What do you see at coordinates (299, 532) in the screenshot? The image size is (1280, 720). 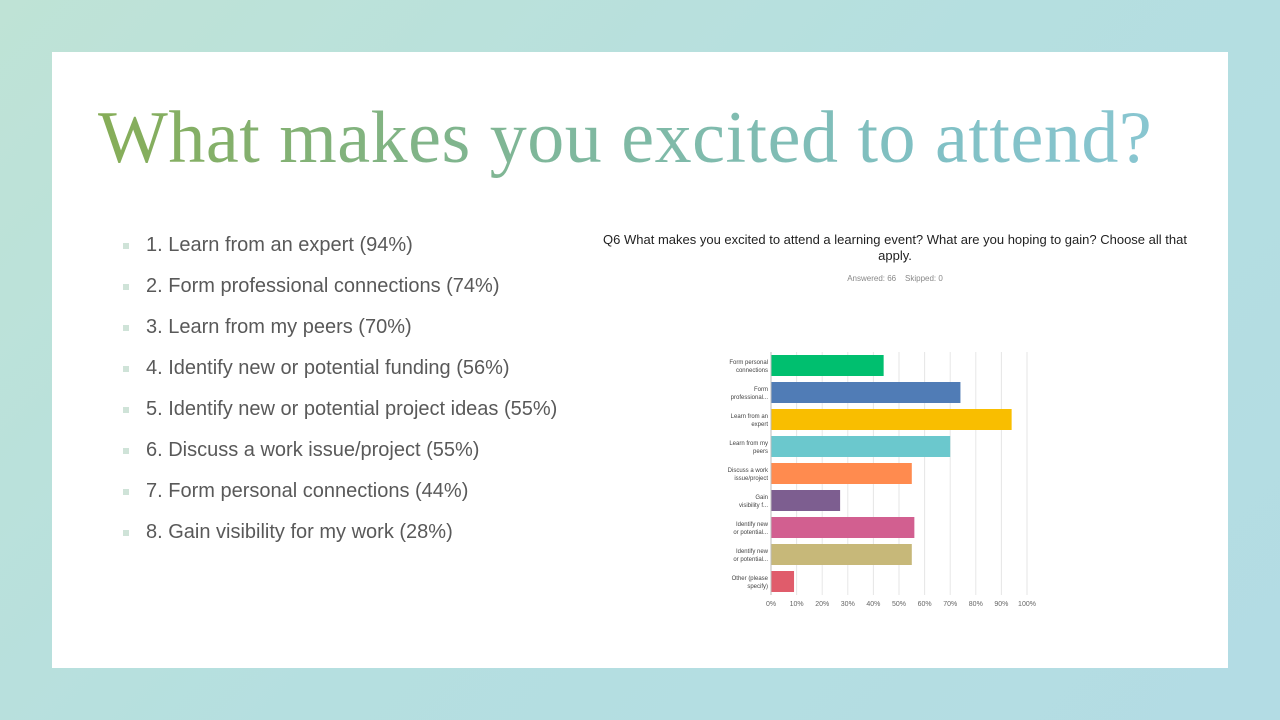 I see `bullet-text: 8. Gain visibility for my work (28%)` at bounding box center [299, 532].